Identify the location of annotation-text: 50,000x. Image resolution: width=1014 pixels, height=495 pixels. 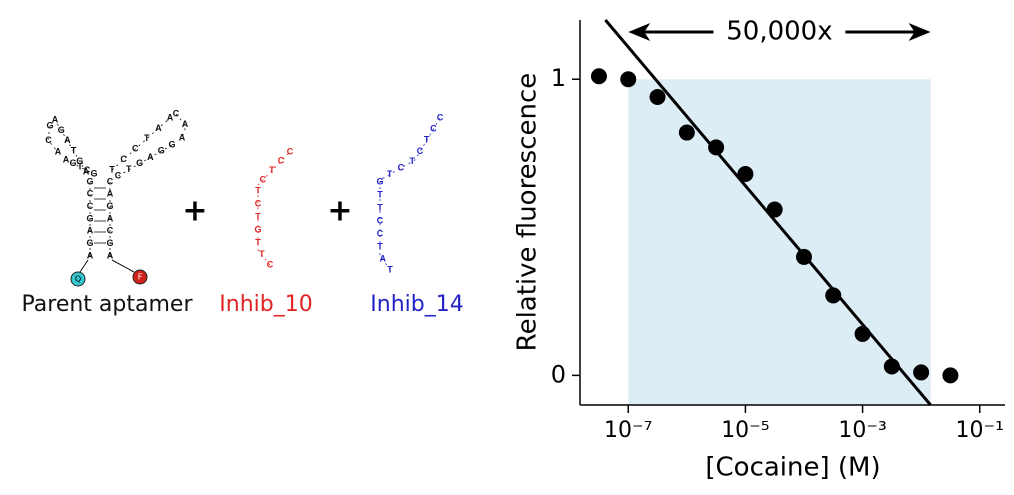
(779, 32).